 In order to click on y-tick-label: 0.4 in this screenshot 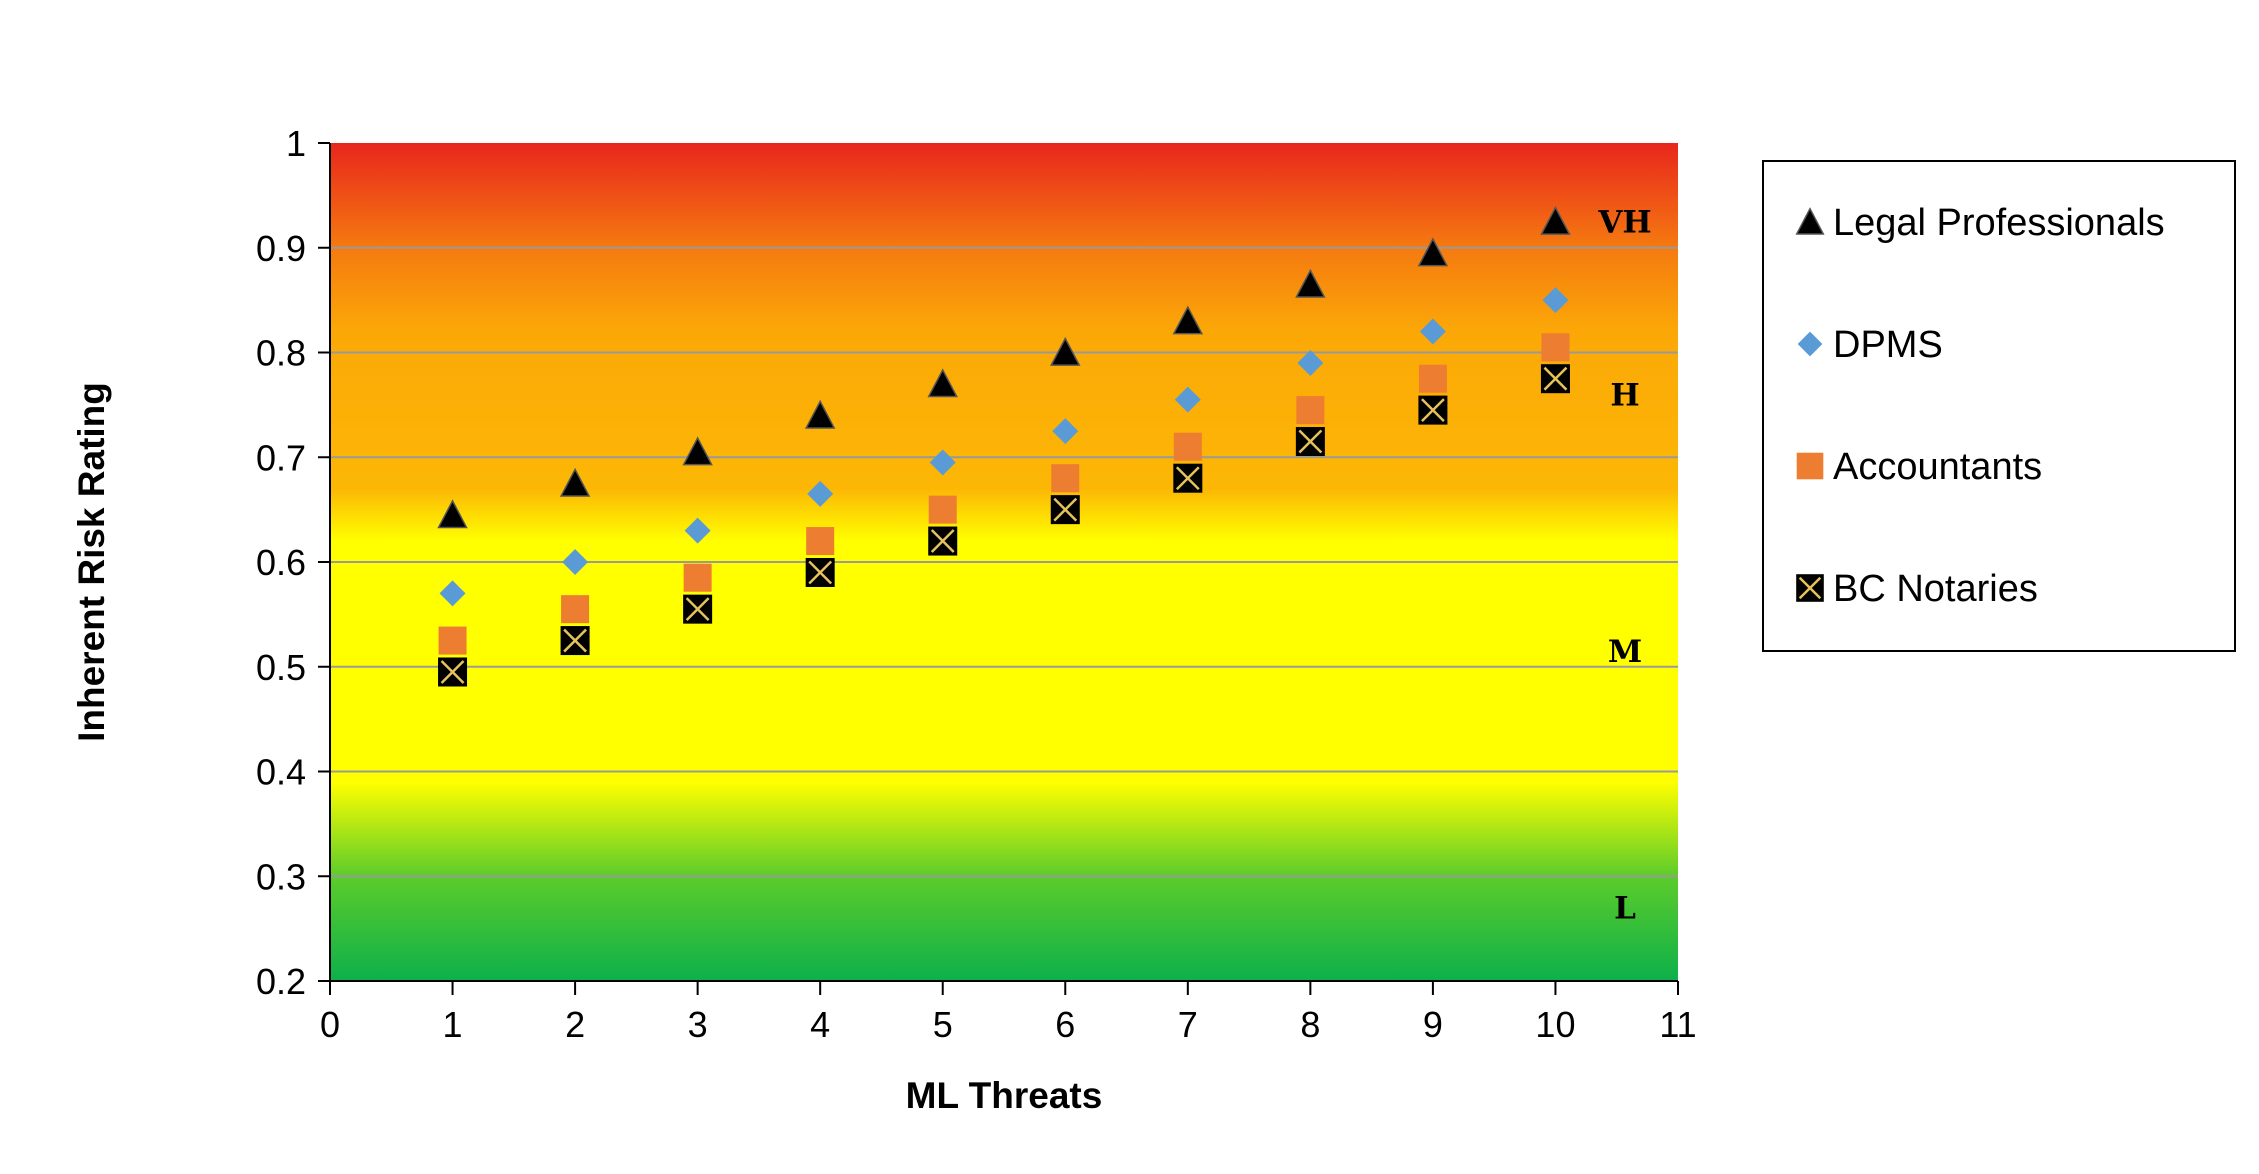, I will do `click(281, 772)`.